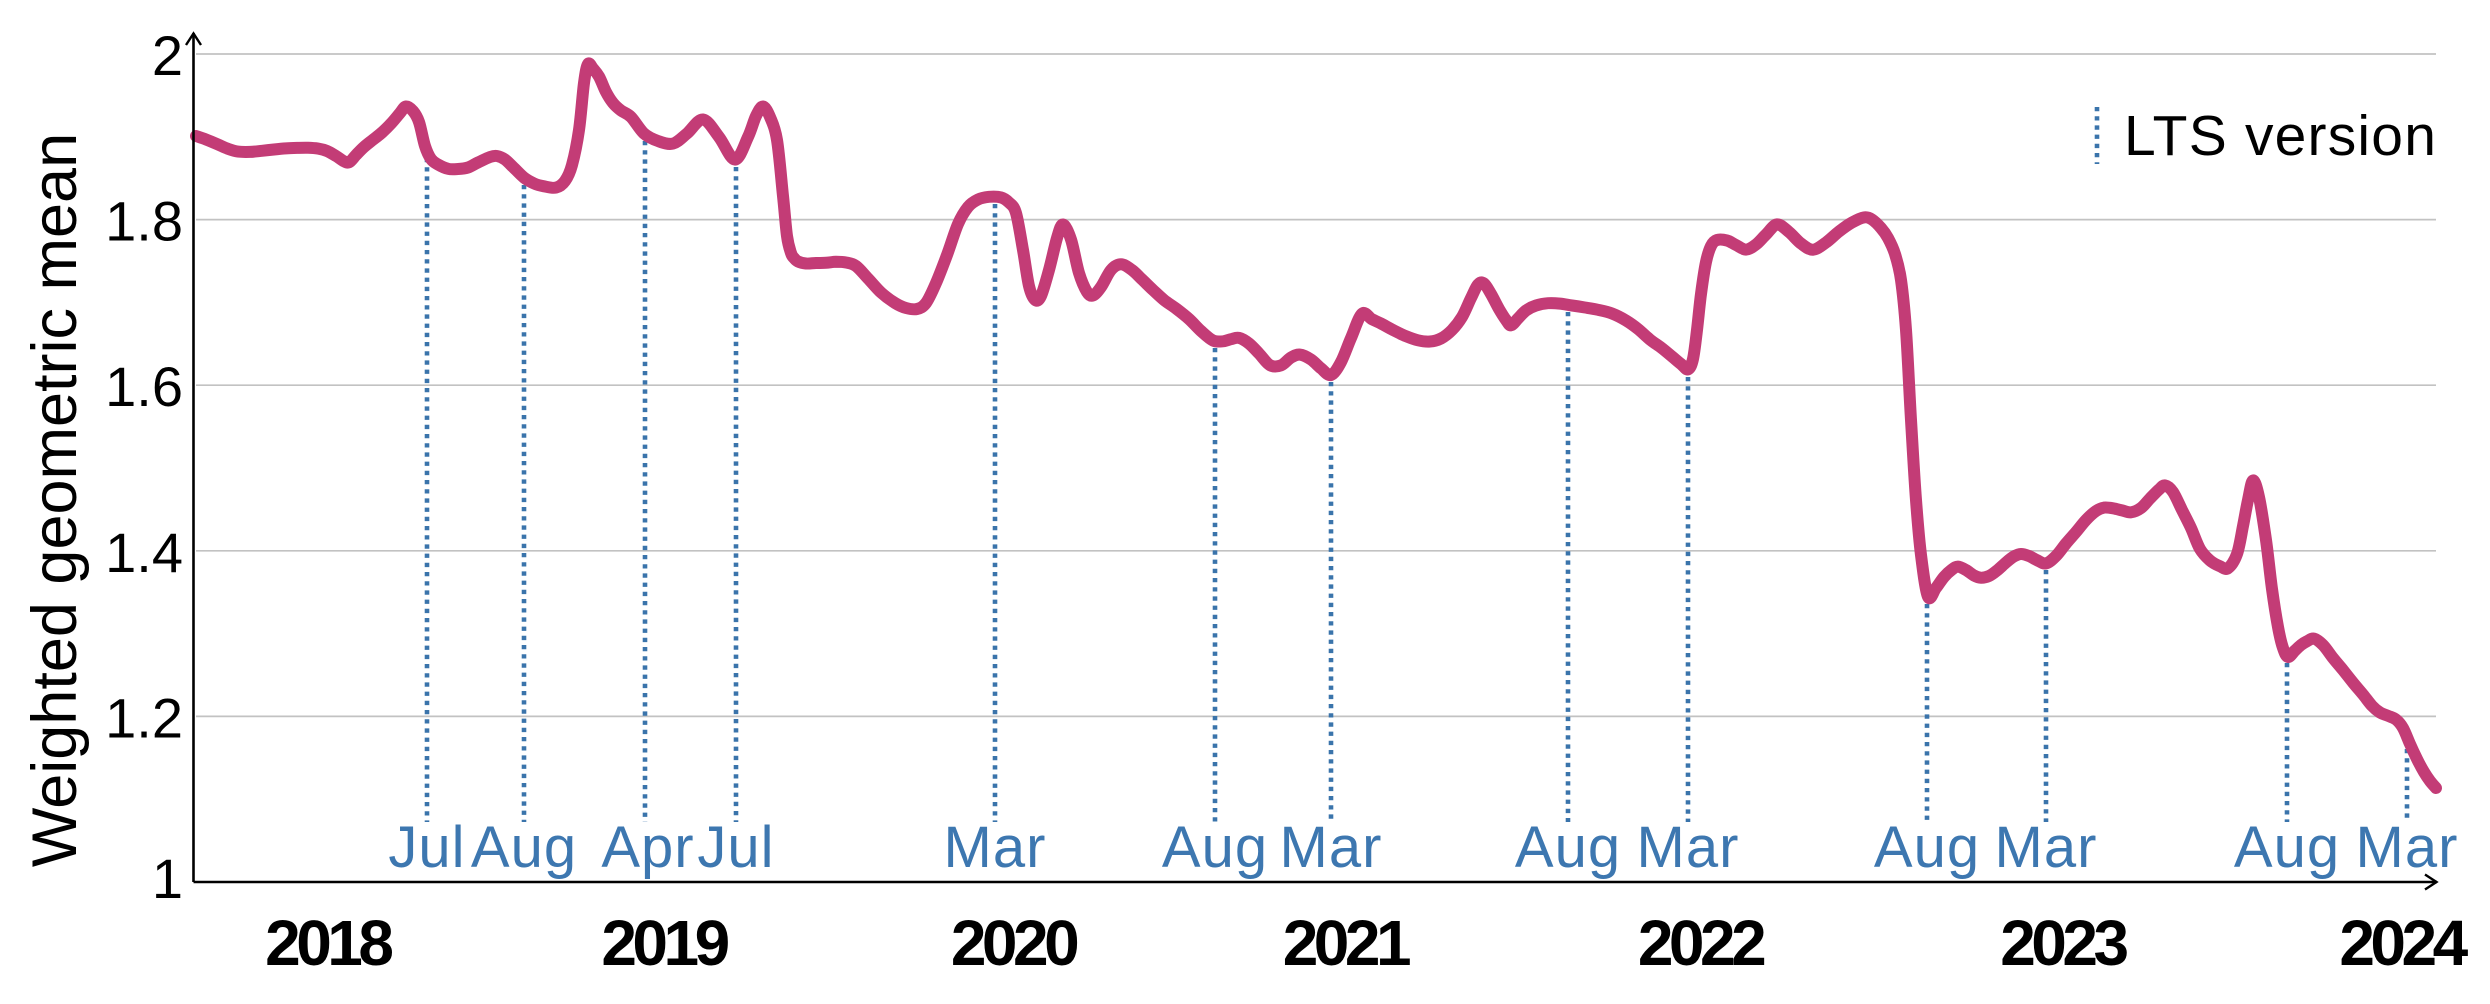  What do you see at coordinates (2063, 943) in the screenshot?
I see `svg-text: 2023` at bounding box center [2063, 943].